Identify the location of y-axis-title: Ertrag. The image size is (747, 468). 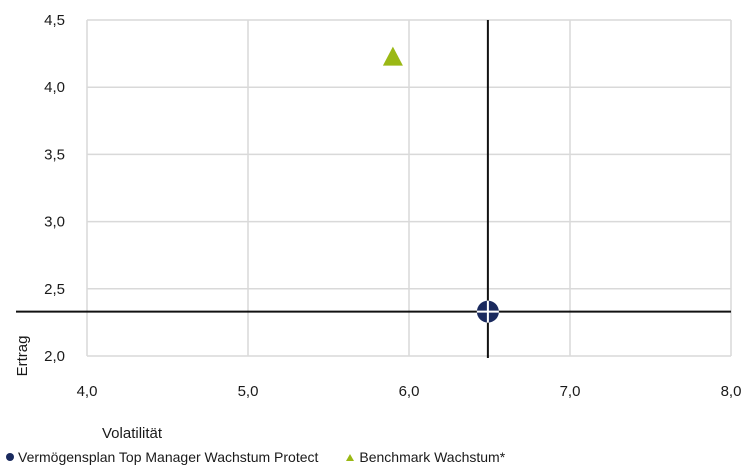
(22, 356).